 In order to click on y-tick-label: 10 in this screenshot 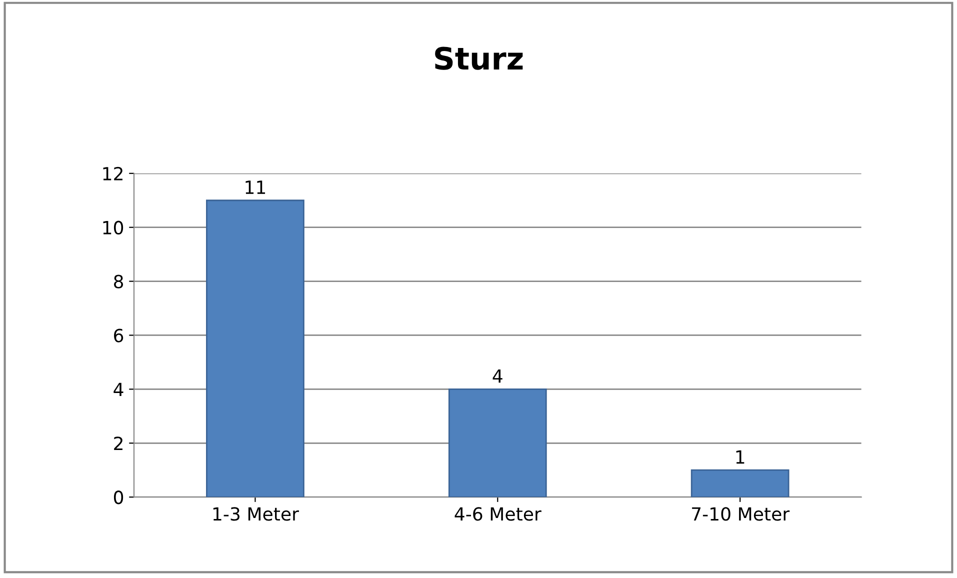, I will do `click(113, 227)`.